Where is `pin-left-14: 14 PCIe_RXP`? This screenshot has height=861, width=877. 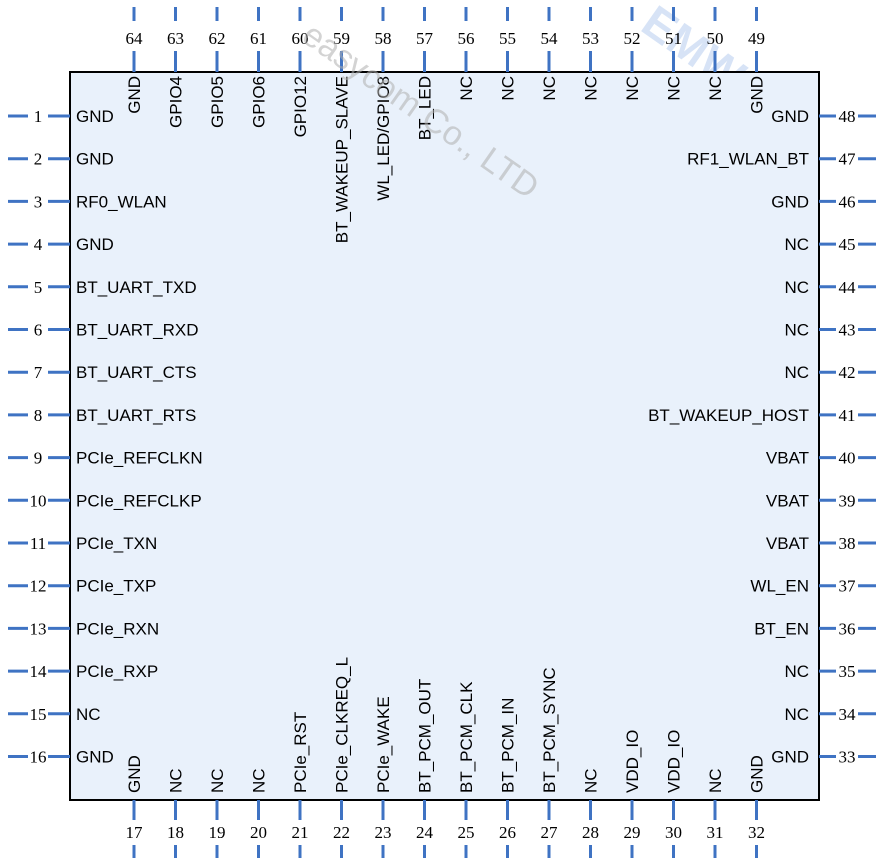
pin-left-14: 14 PCIe_RXP is located at coordinates (83, 671).